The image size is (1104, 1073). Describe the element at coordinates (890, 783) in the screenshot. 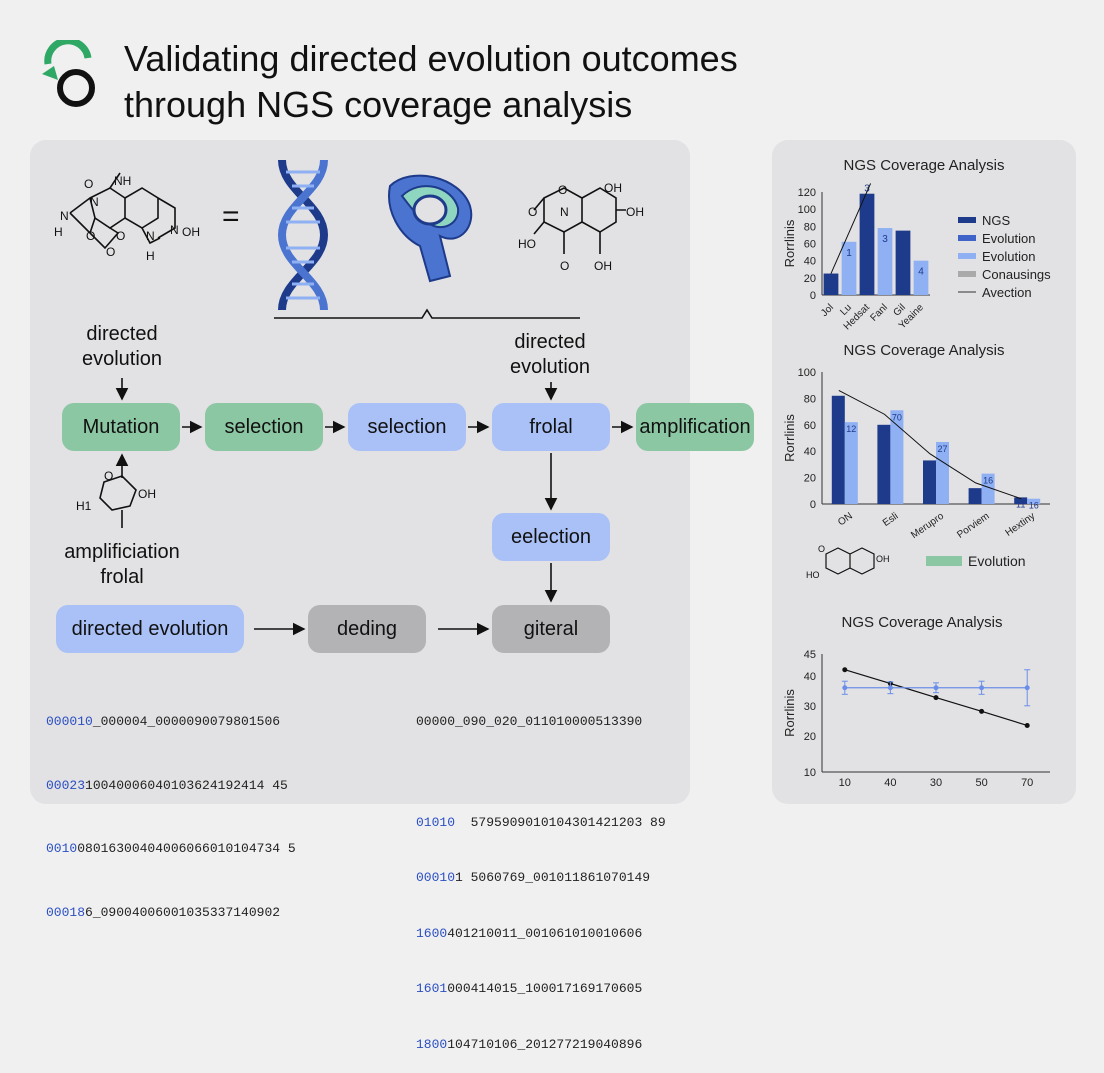

I see `x-tick-label: 40` at that location.